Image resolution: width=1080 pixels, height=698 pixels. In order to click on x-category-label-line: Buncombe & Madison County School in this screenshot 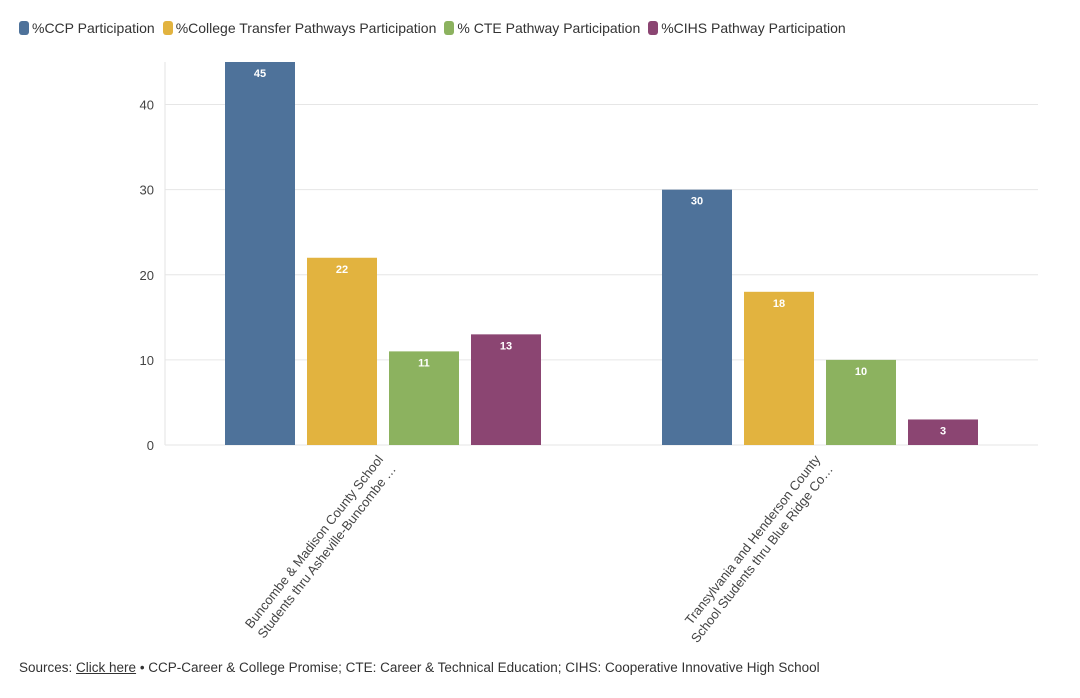, I will do `click(314, 541)`.